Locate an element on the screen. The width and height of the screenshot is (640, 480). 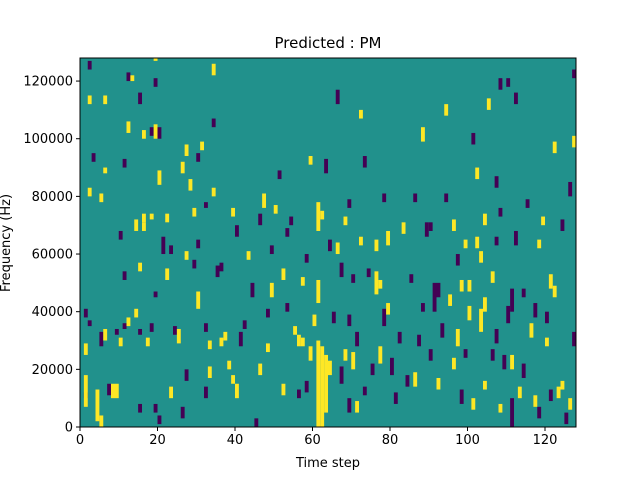
x-tick-label: 0 is located at coordinates (80, 440).